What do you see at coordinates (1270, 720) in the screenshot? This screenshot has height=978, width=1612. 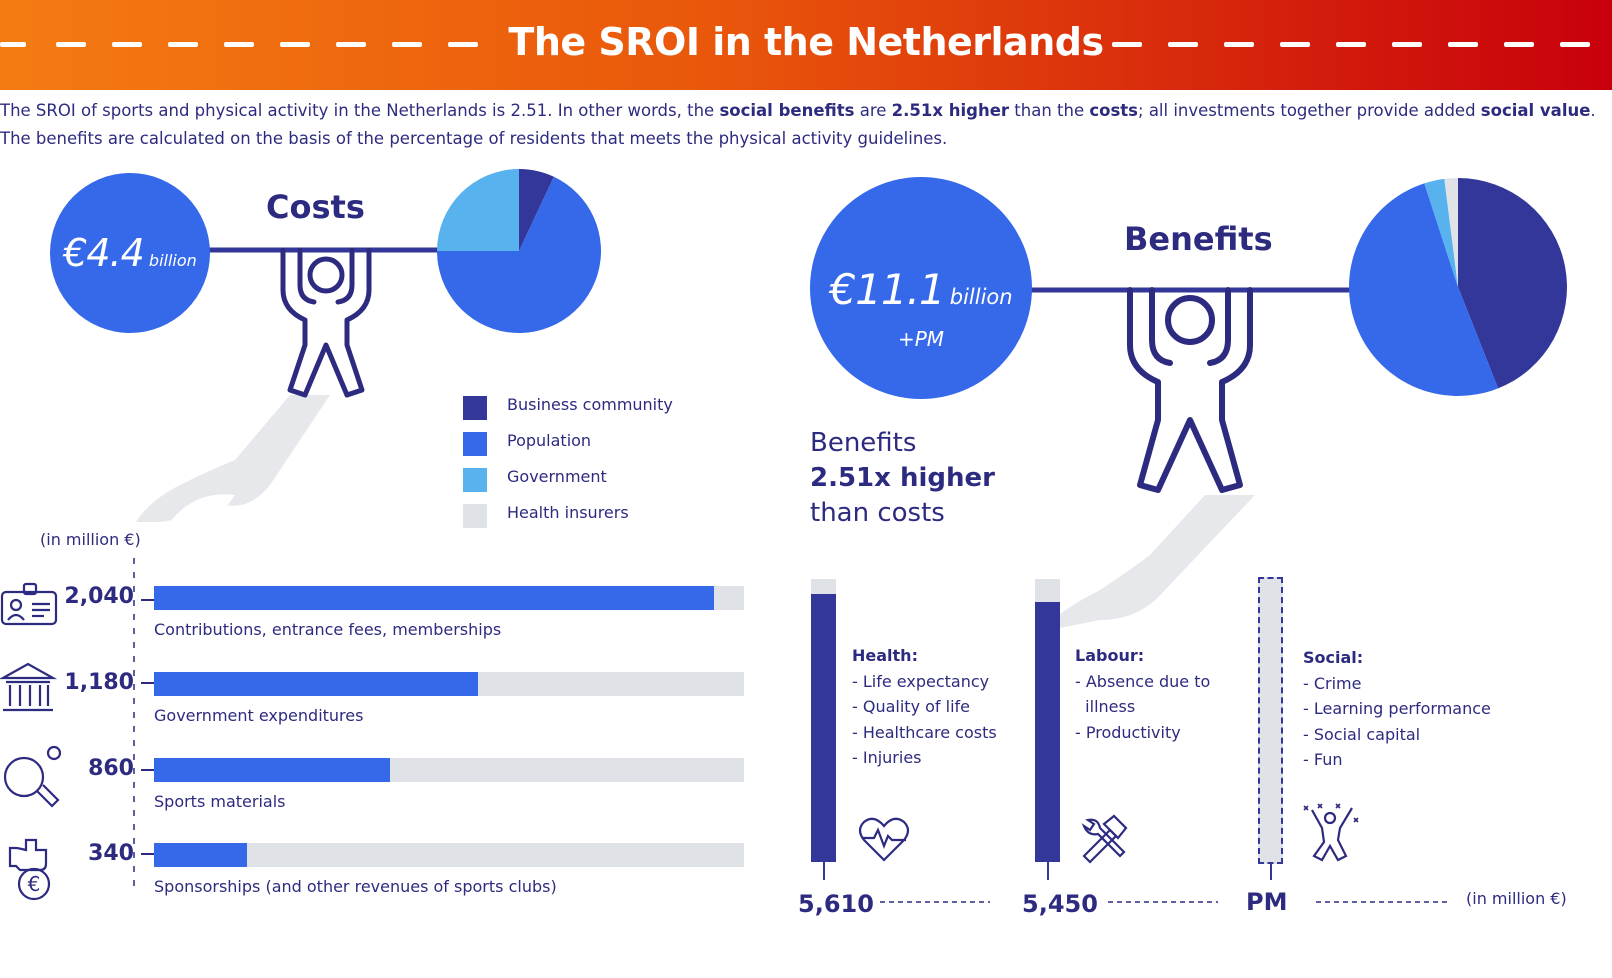 I see `benefit-bar-pm` at bounding box center [1270, 720].